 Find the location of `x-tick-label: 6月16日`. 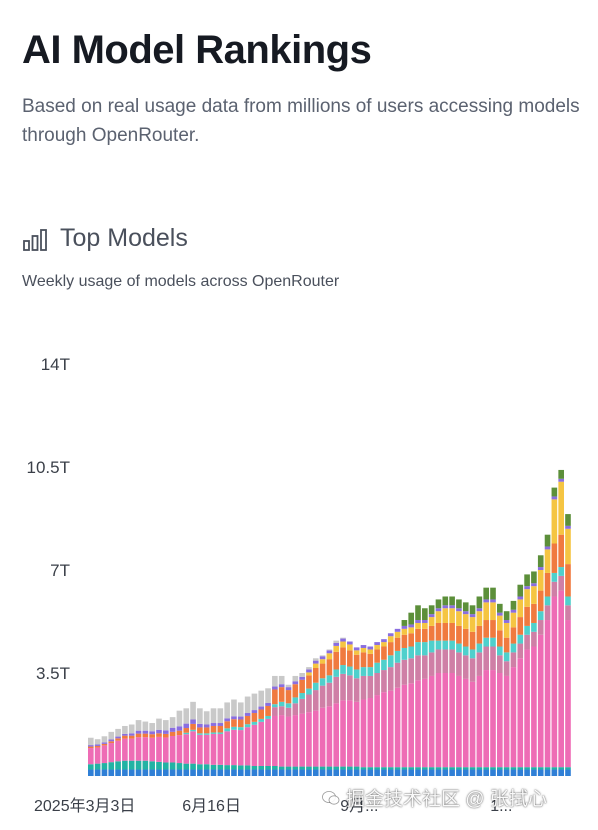

x-tick-label: 6月16日 is located at coordinates (211, 806).